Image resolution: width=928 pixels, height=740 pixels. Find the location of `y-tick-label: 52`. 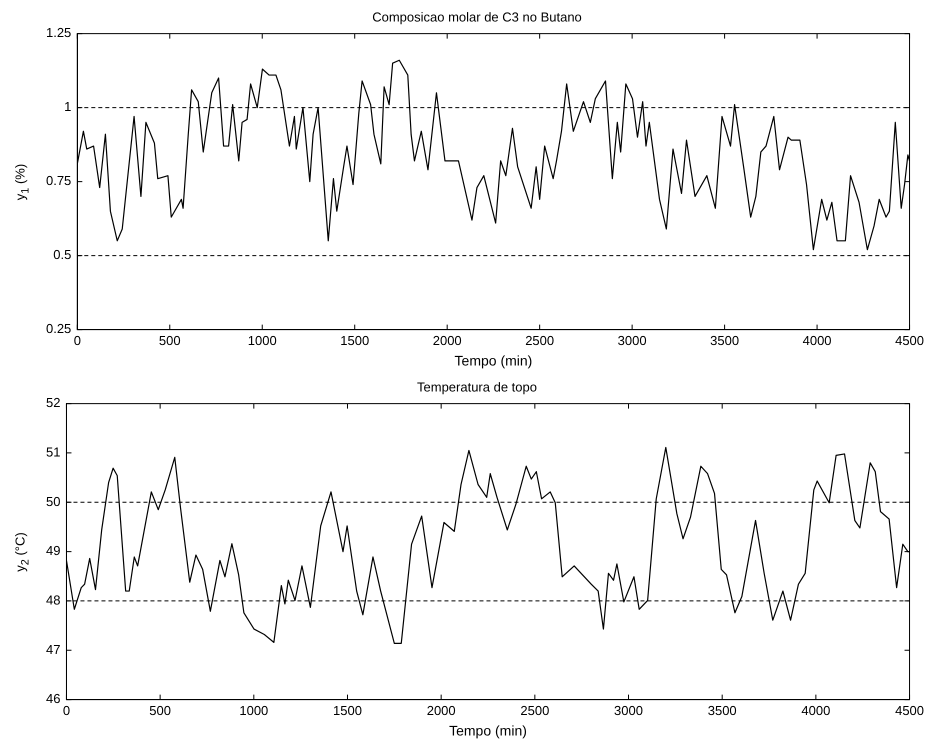

y-tick-label: 52 is located at coordinates (53, 402).